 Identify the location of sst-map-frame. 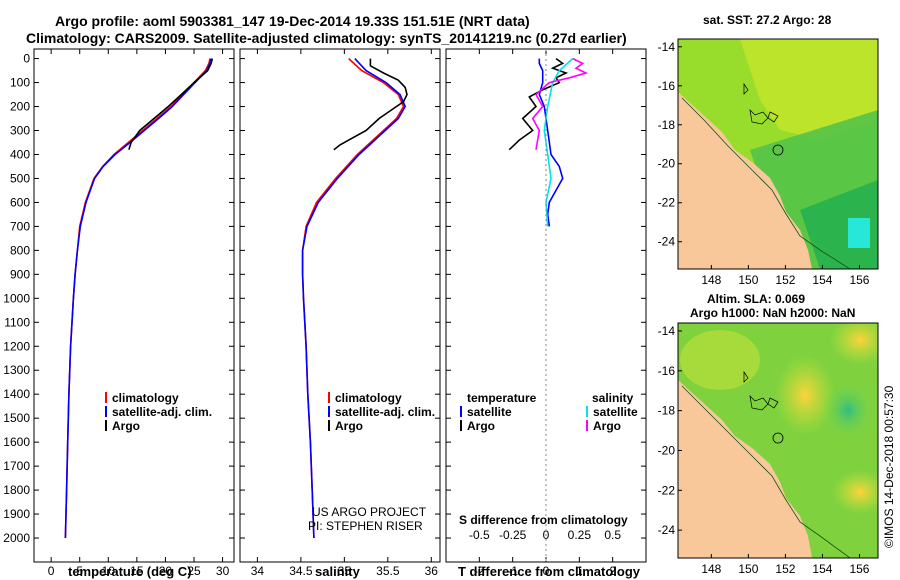
(778, 154).